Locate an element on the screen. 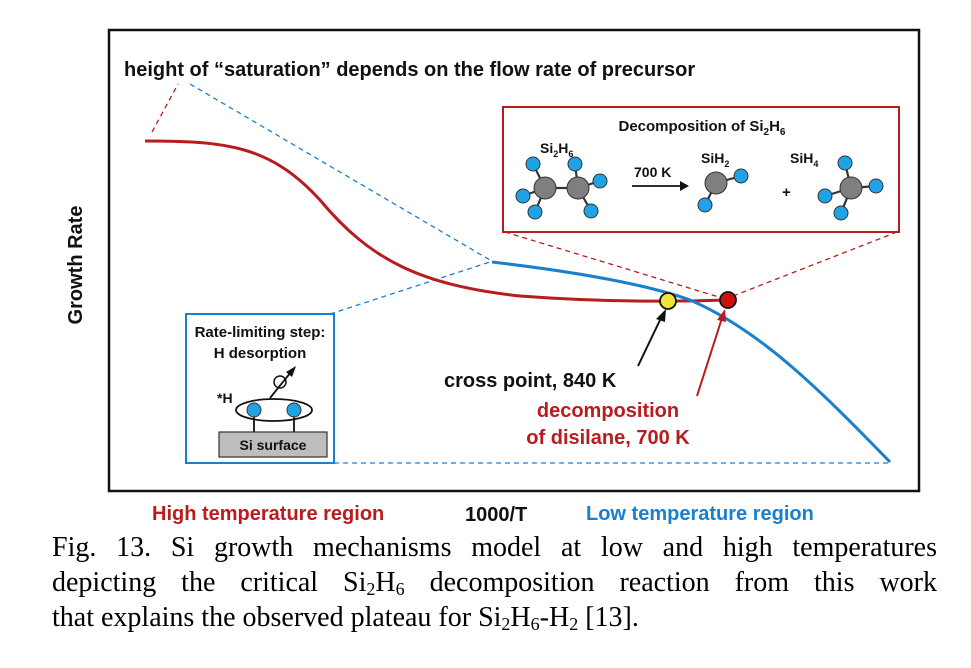  rate-box-line2: H desorption is located at coordinates (260, 353).